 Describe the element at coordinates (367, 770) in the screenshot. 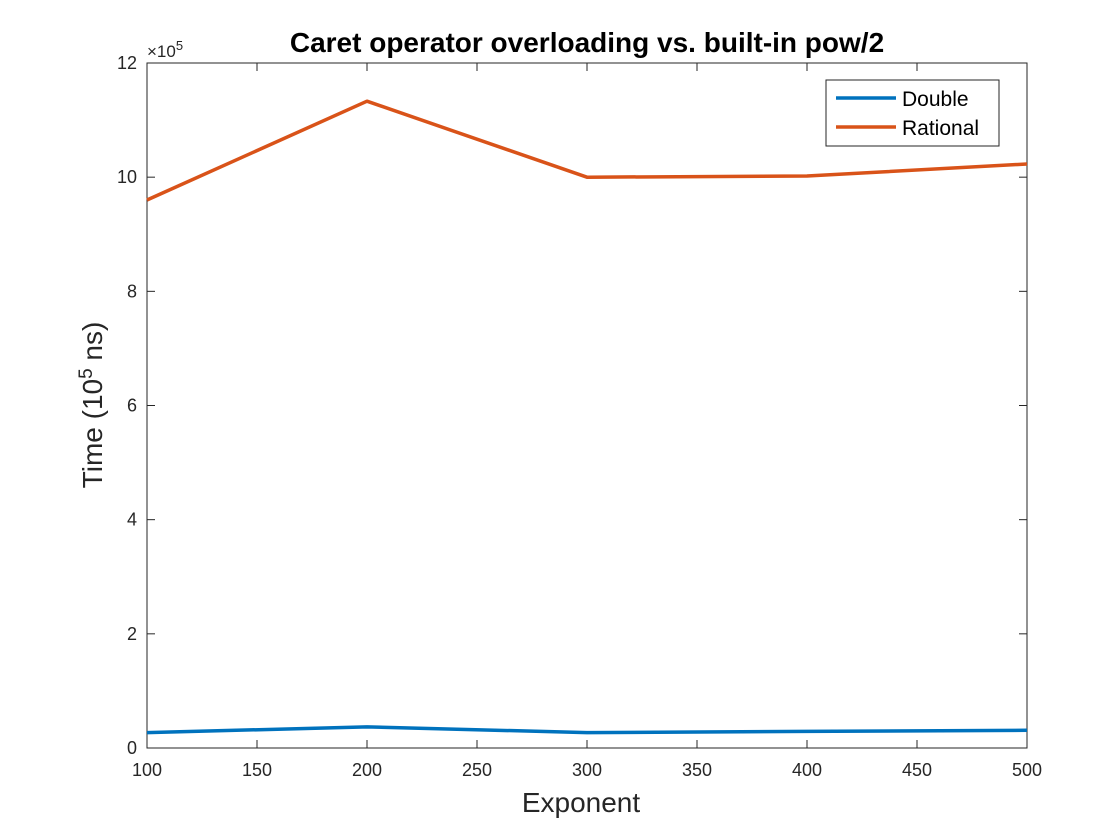

I see `x-tick-label: 200` at that location.